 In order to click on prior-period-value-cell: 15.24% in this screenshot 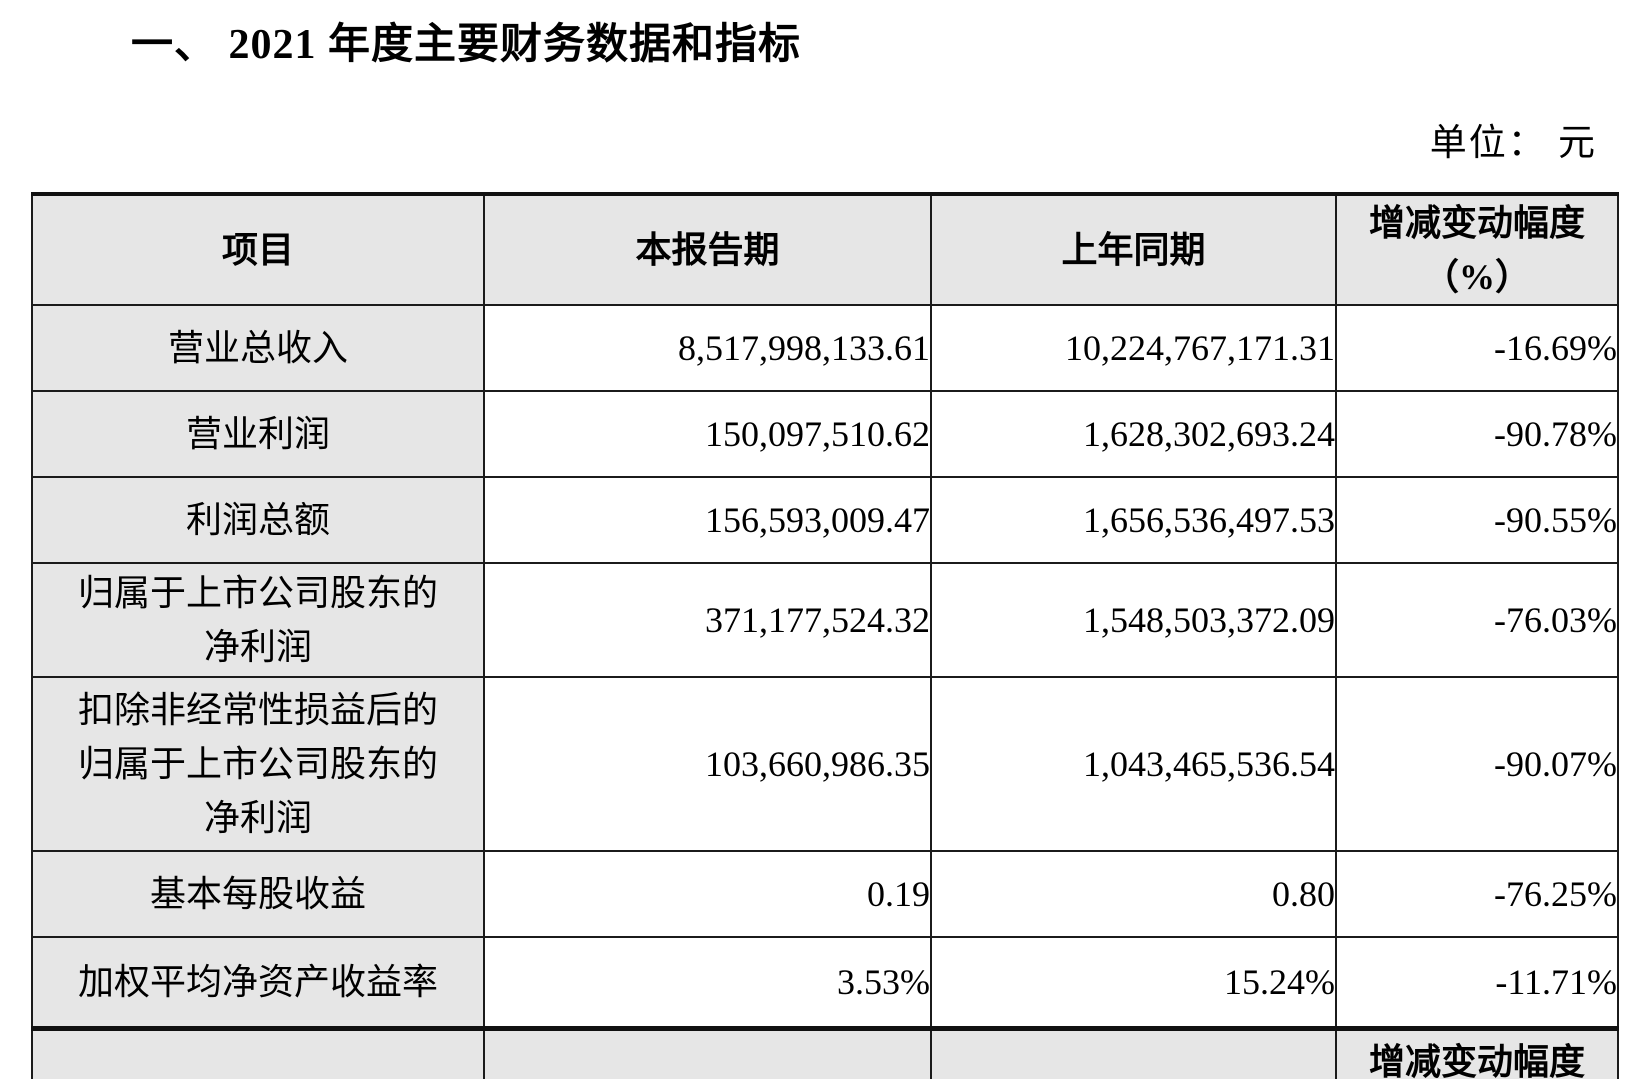, I will do `click(1133, 983)`.